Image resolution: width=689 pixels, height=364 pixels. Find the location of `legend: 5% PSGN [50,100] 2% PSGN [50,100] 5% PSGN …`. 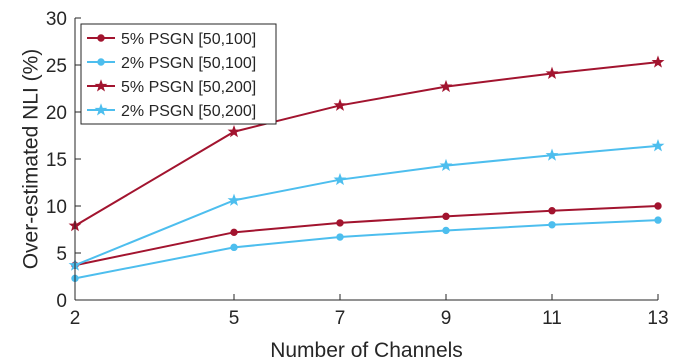

legend: 5% PSGN [50,100] 2% PSGN [50,100] 5% PSGN … is located at coordinates (178, 74).